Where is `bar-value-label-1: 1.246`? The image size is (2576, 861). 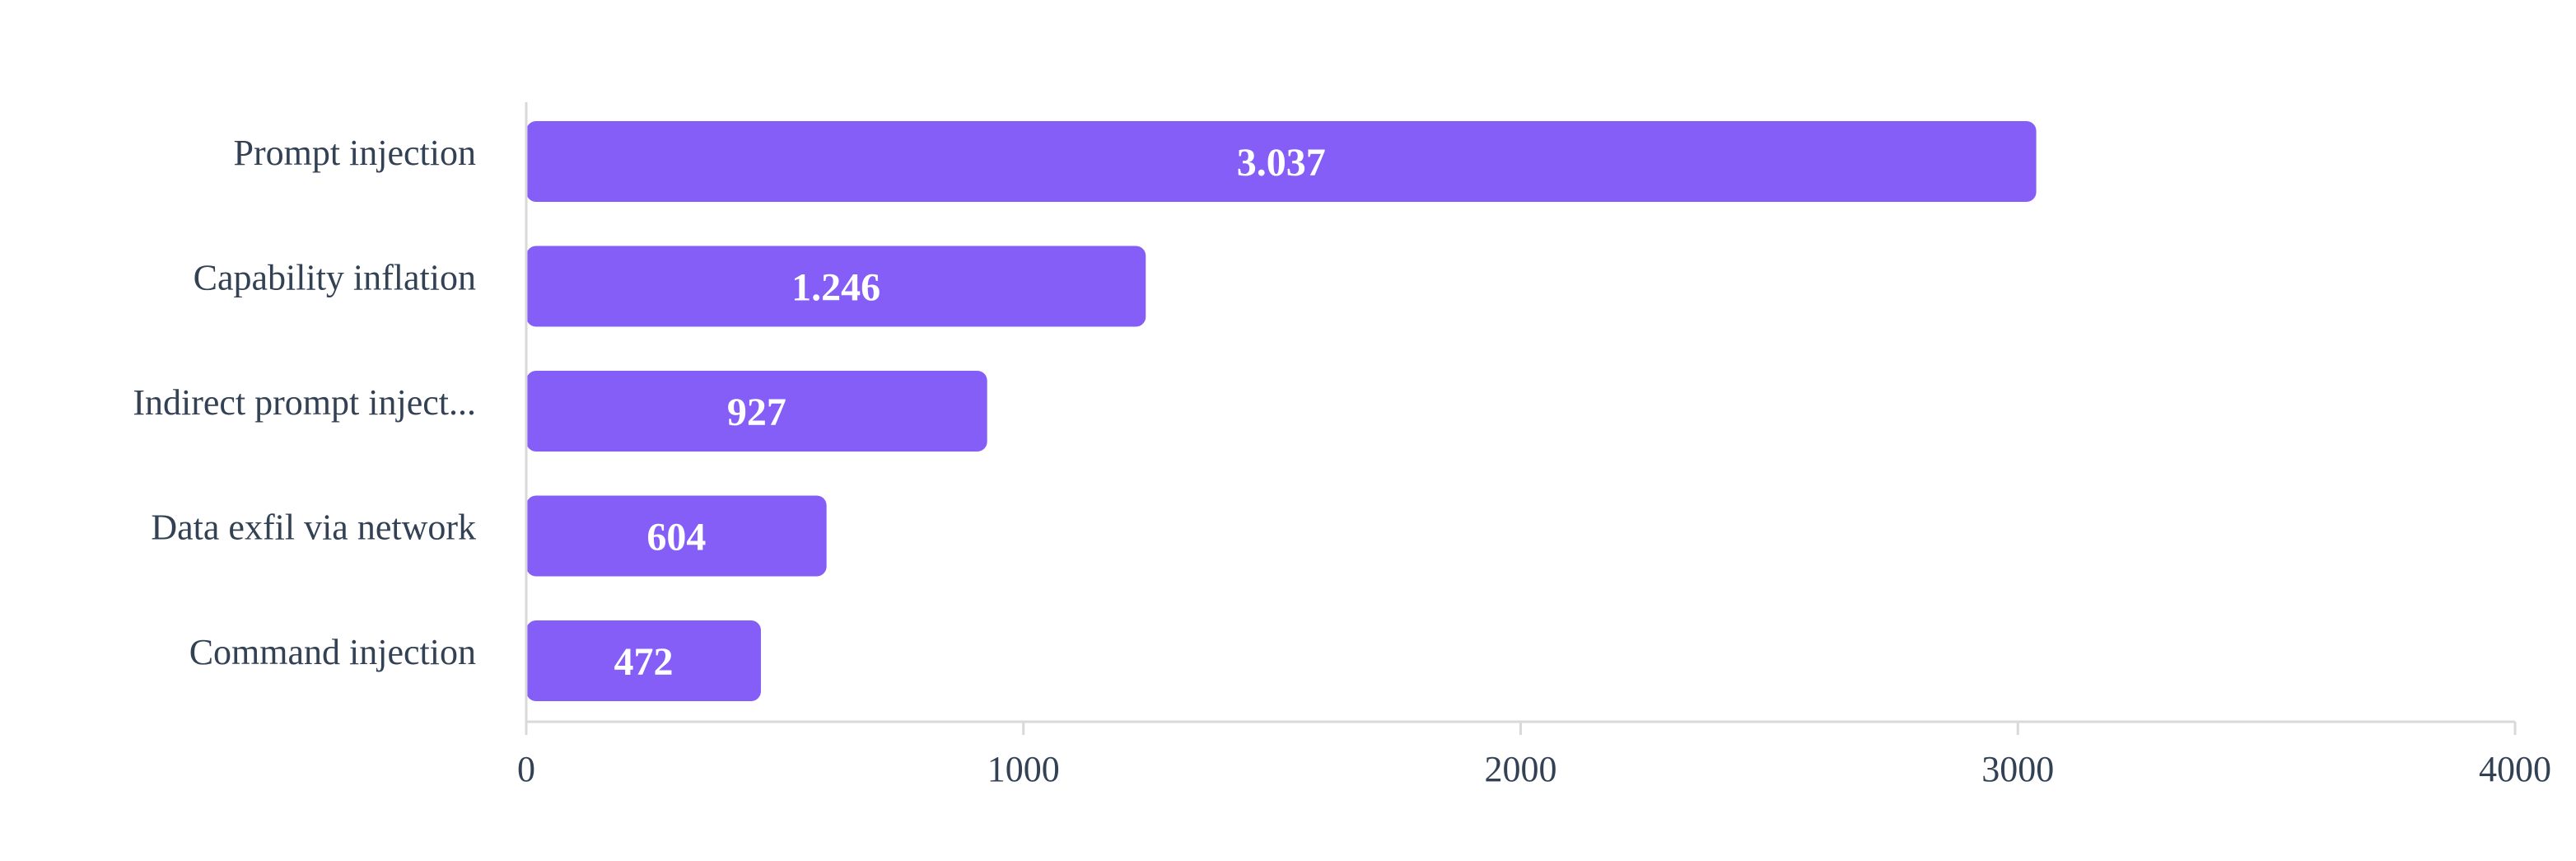
bar-value-label-1: 1.246 is located at coordinates (835, 288).